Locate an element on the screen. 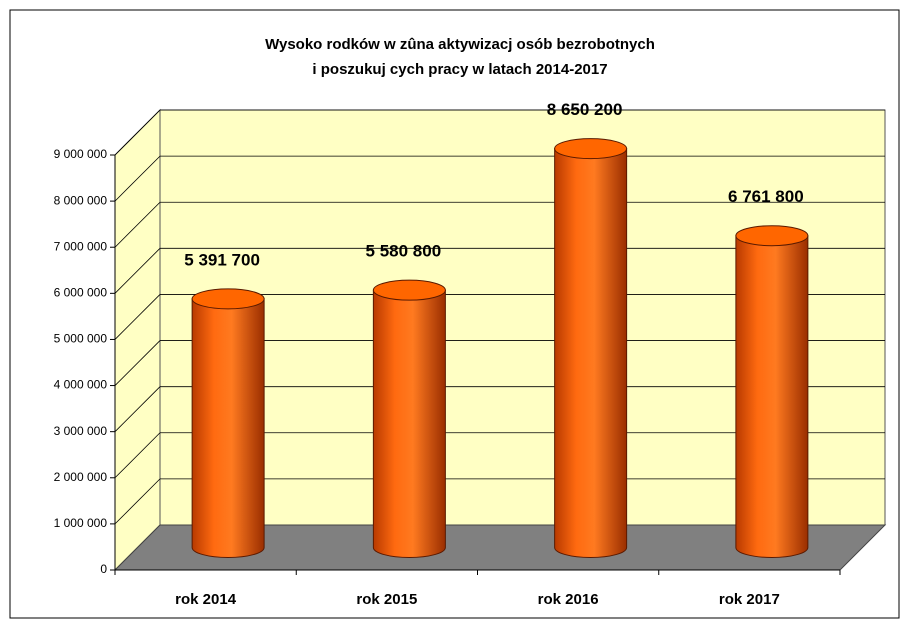 This screenshot has width=911, height=628. x-tick-label: rok 2015 is located at coordinates (386, 599).